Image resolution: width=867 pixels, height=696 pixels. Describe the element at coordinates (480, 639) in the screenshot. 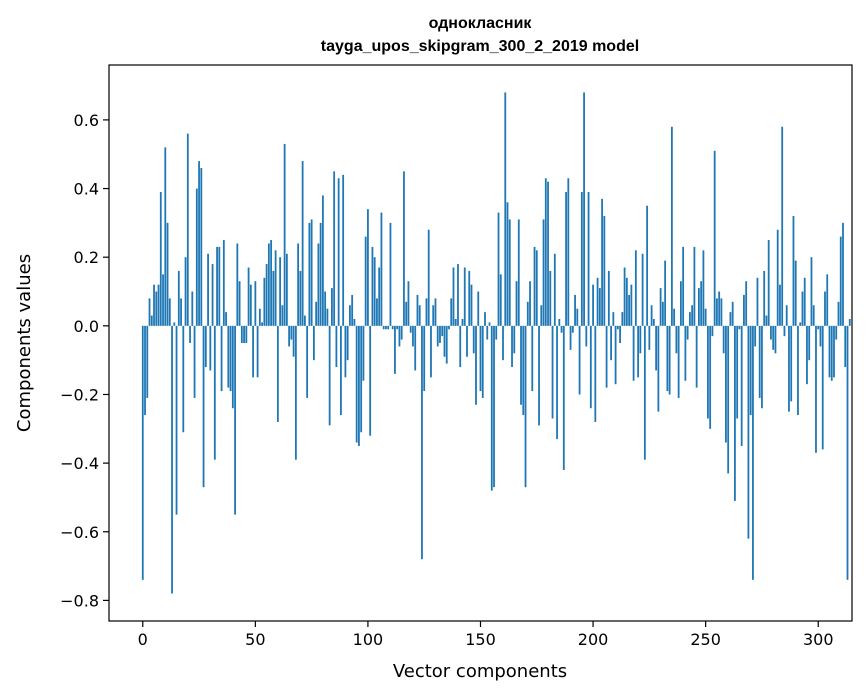

I see `x-tick-label: 150` at that location.